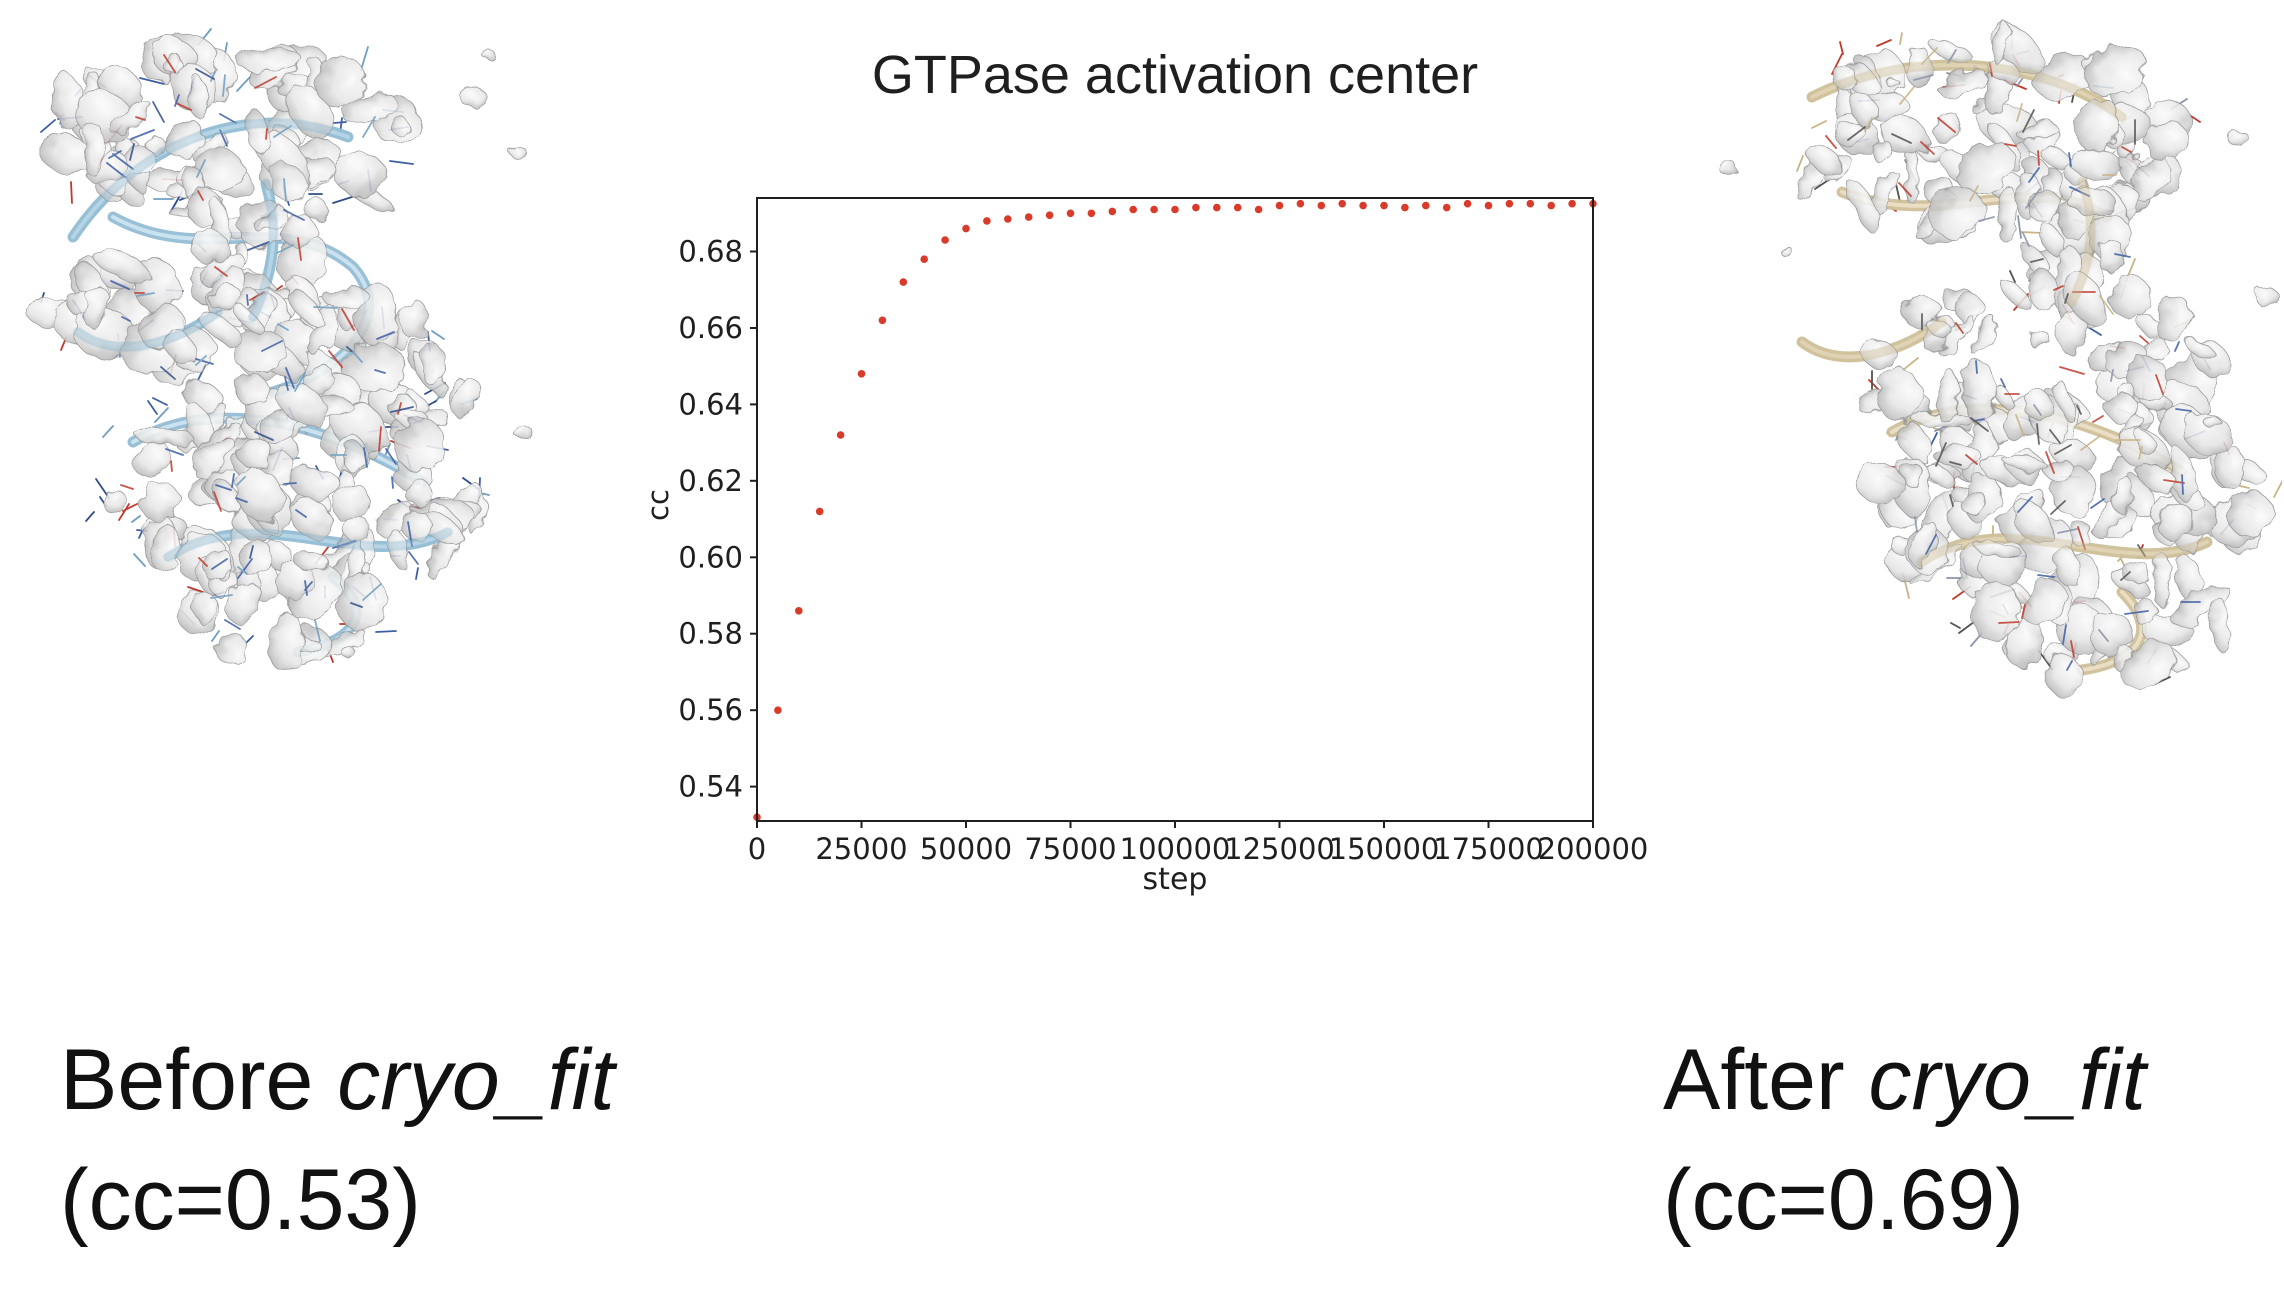 This screenshot has height=1296, width=2284. Describe the element at coordinates (1175, 849) in the screenshot. I see `svg-text: 100000` at that location.